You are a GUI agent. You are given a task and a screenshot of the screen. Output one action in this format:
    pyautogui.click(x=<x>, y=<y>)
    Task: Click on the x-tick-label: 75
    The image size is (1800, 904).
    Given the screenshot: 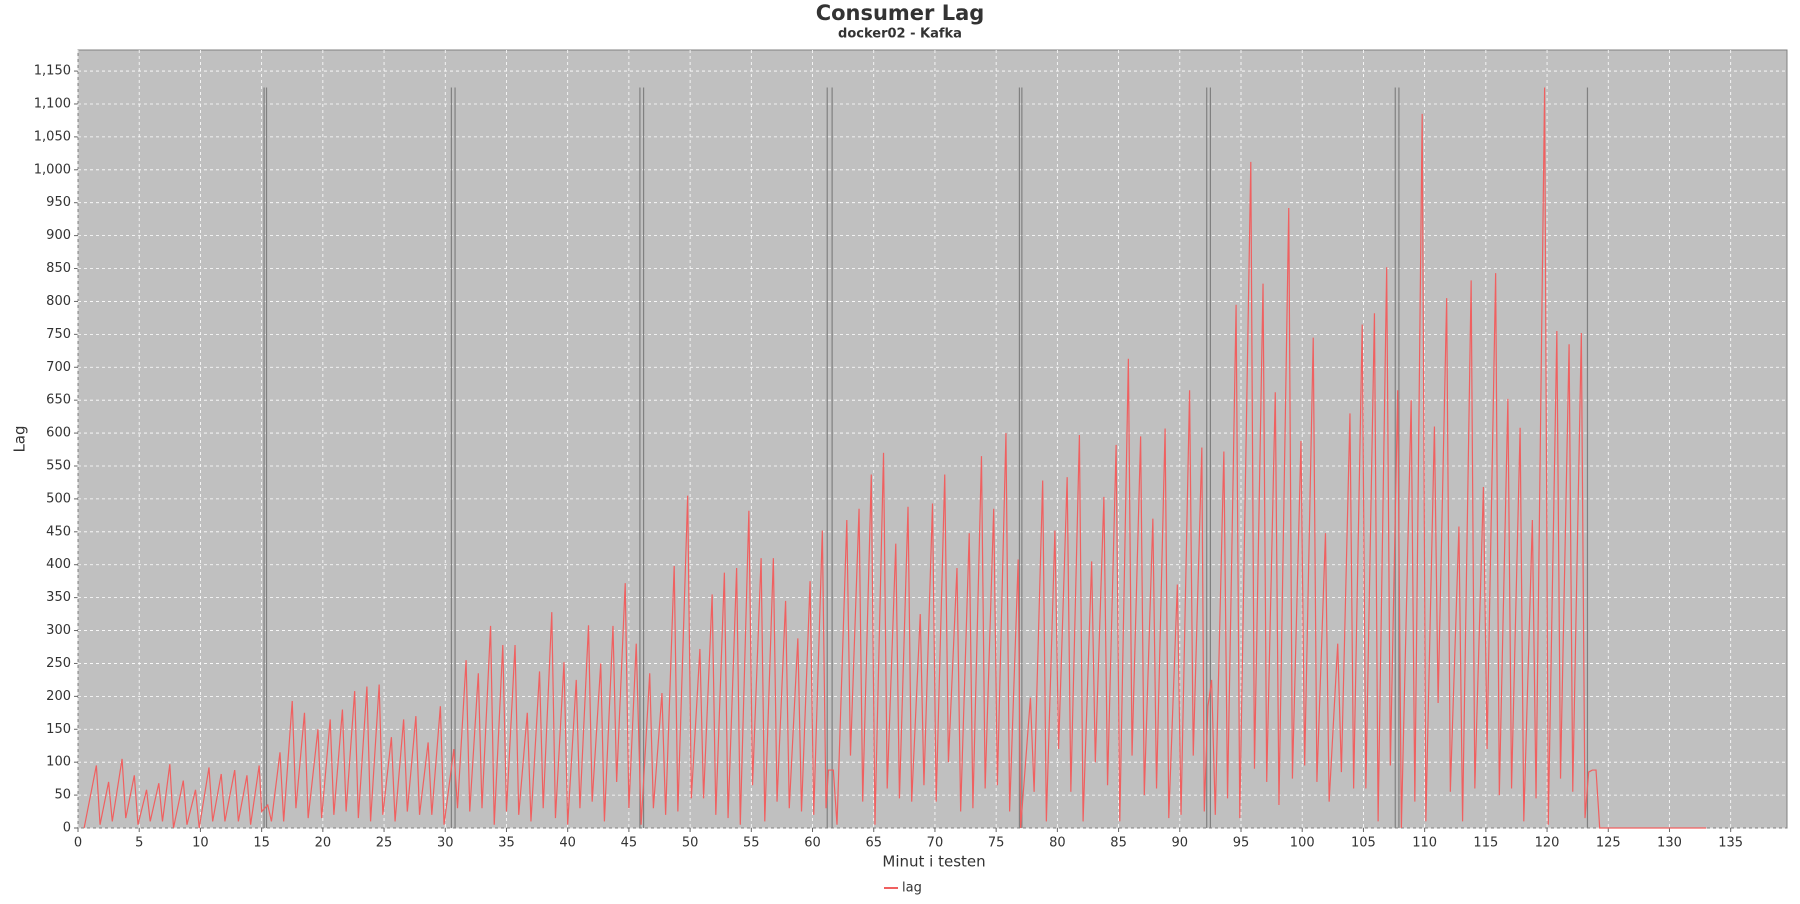 What is the action you would take?
    pyautogui.click(x=996, y=843)
    